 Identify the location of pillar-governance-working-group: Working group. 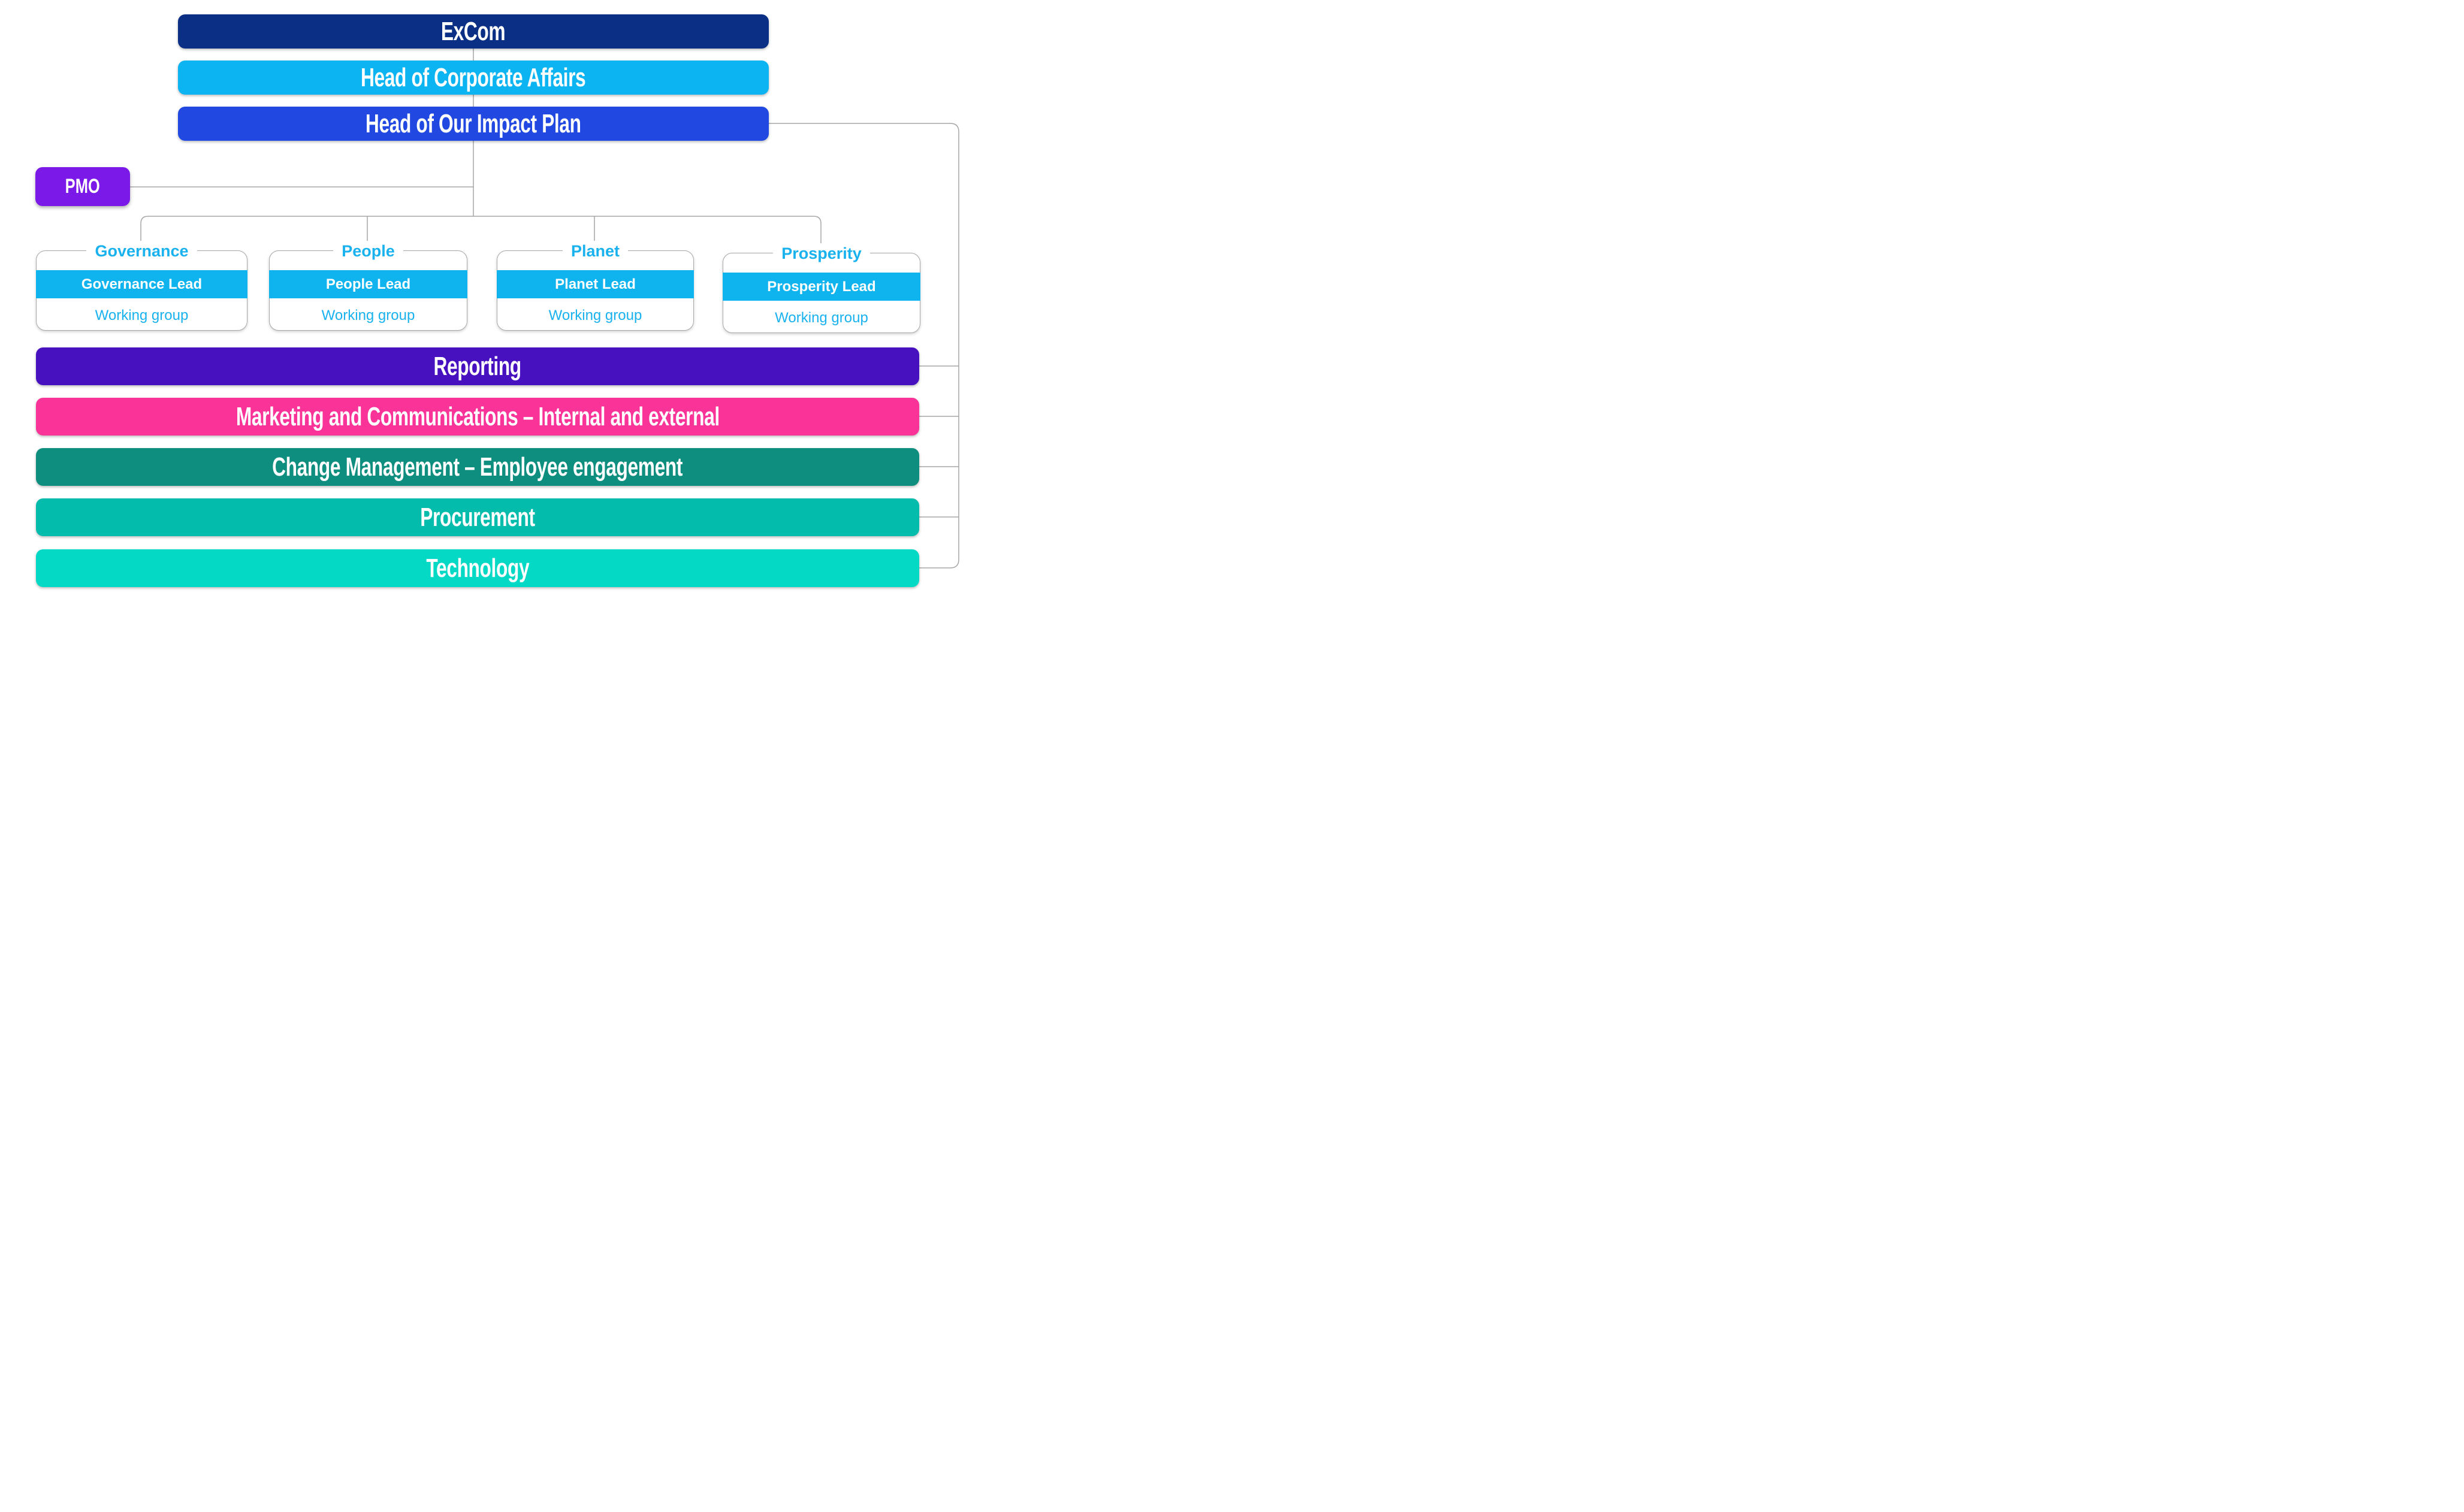
(142, 315).